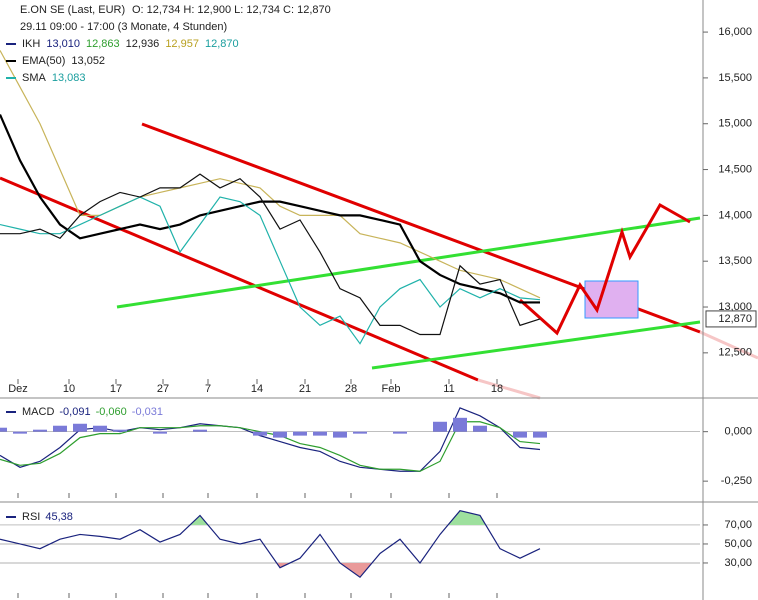 The width and height of the screenshot is (758, 600). What do you see at coordinates (735, 215) in the screenshot?
I see `y-tick-label: 14,000` at bounding box center [735, 215].